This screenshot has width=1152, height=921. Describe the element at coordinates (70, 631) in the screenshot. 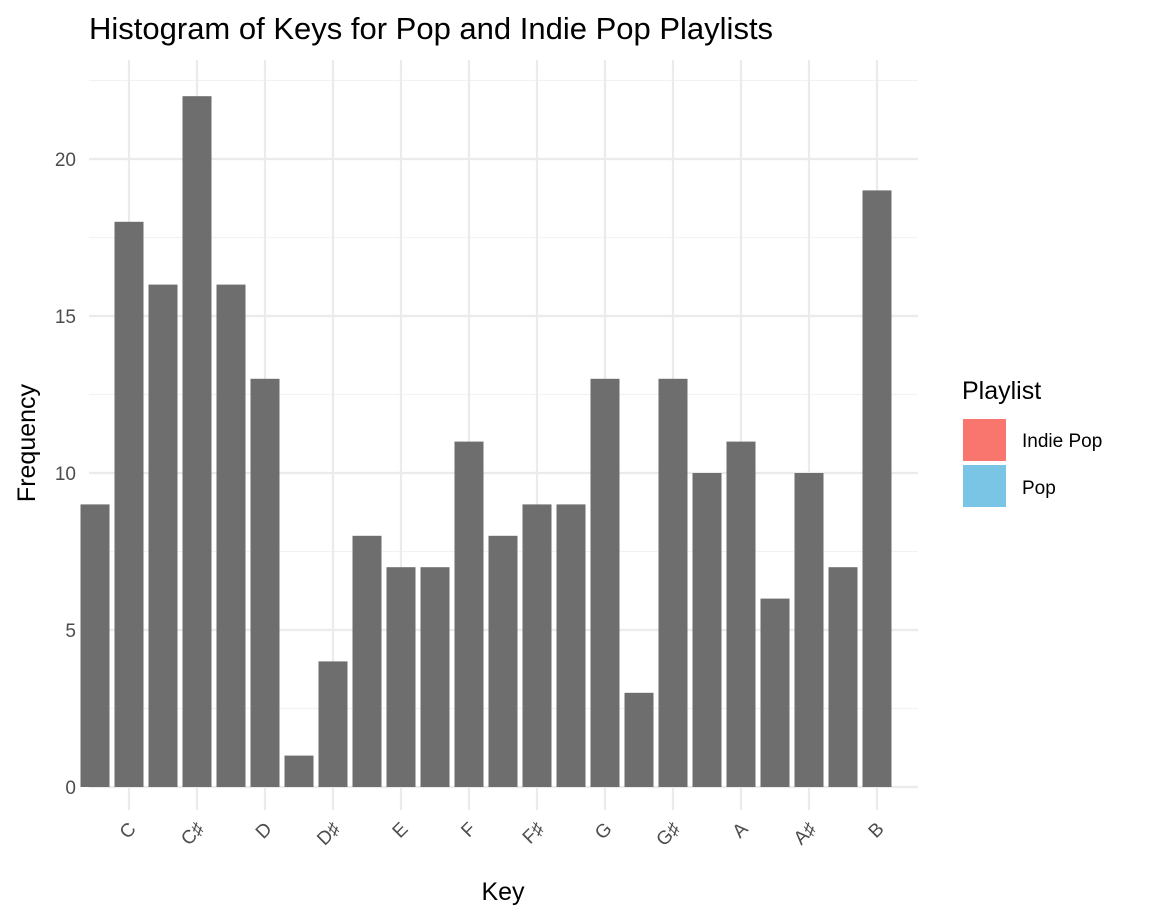

I see `y-tick-label: 5` at that location.